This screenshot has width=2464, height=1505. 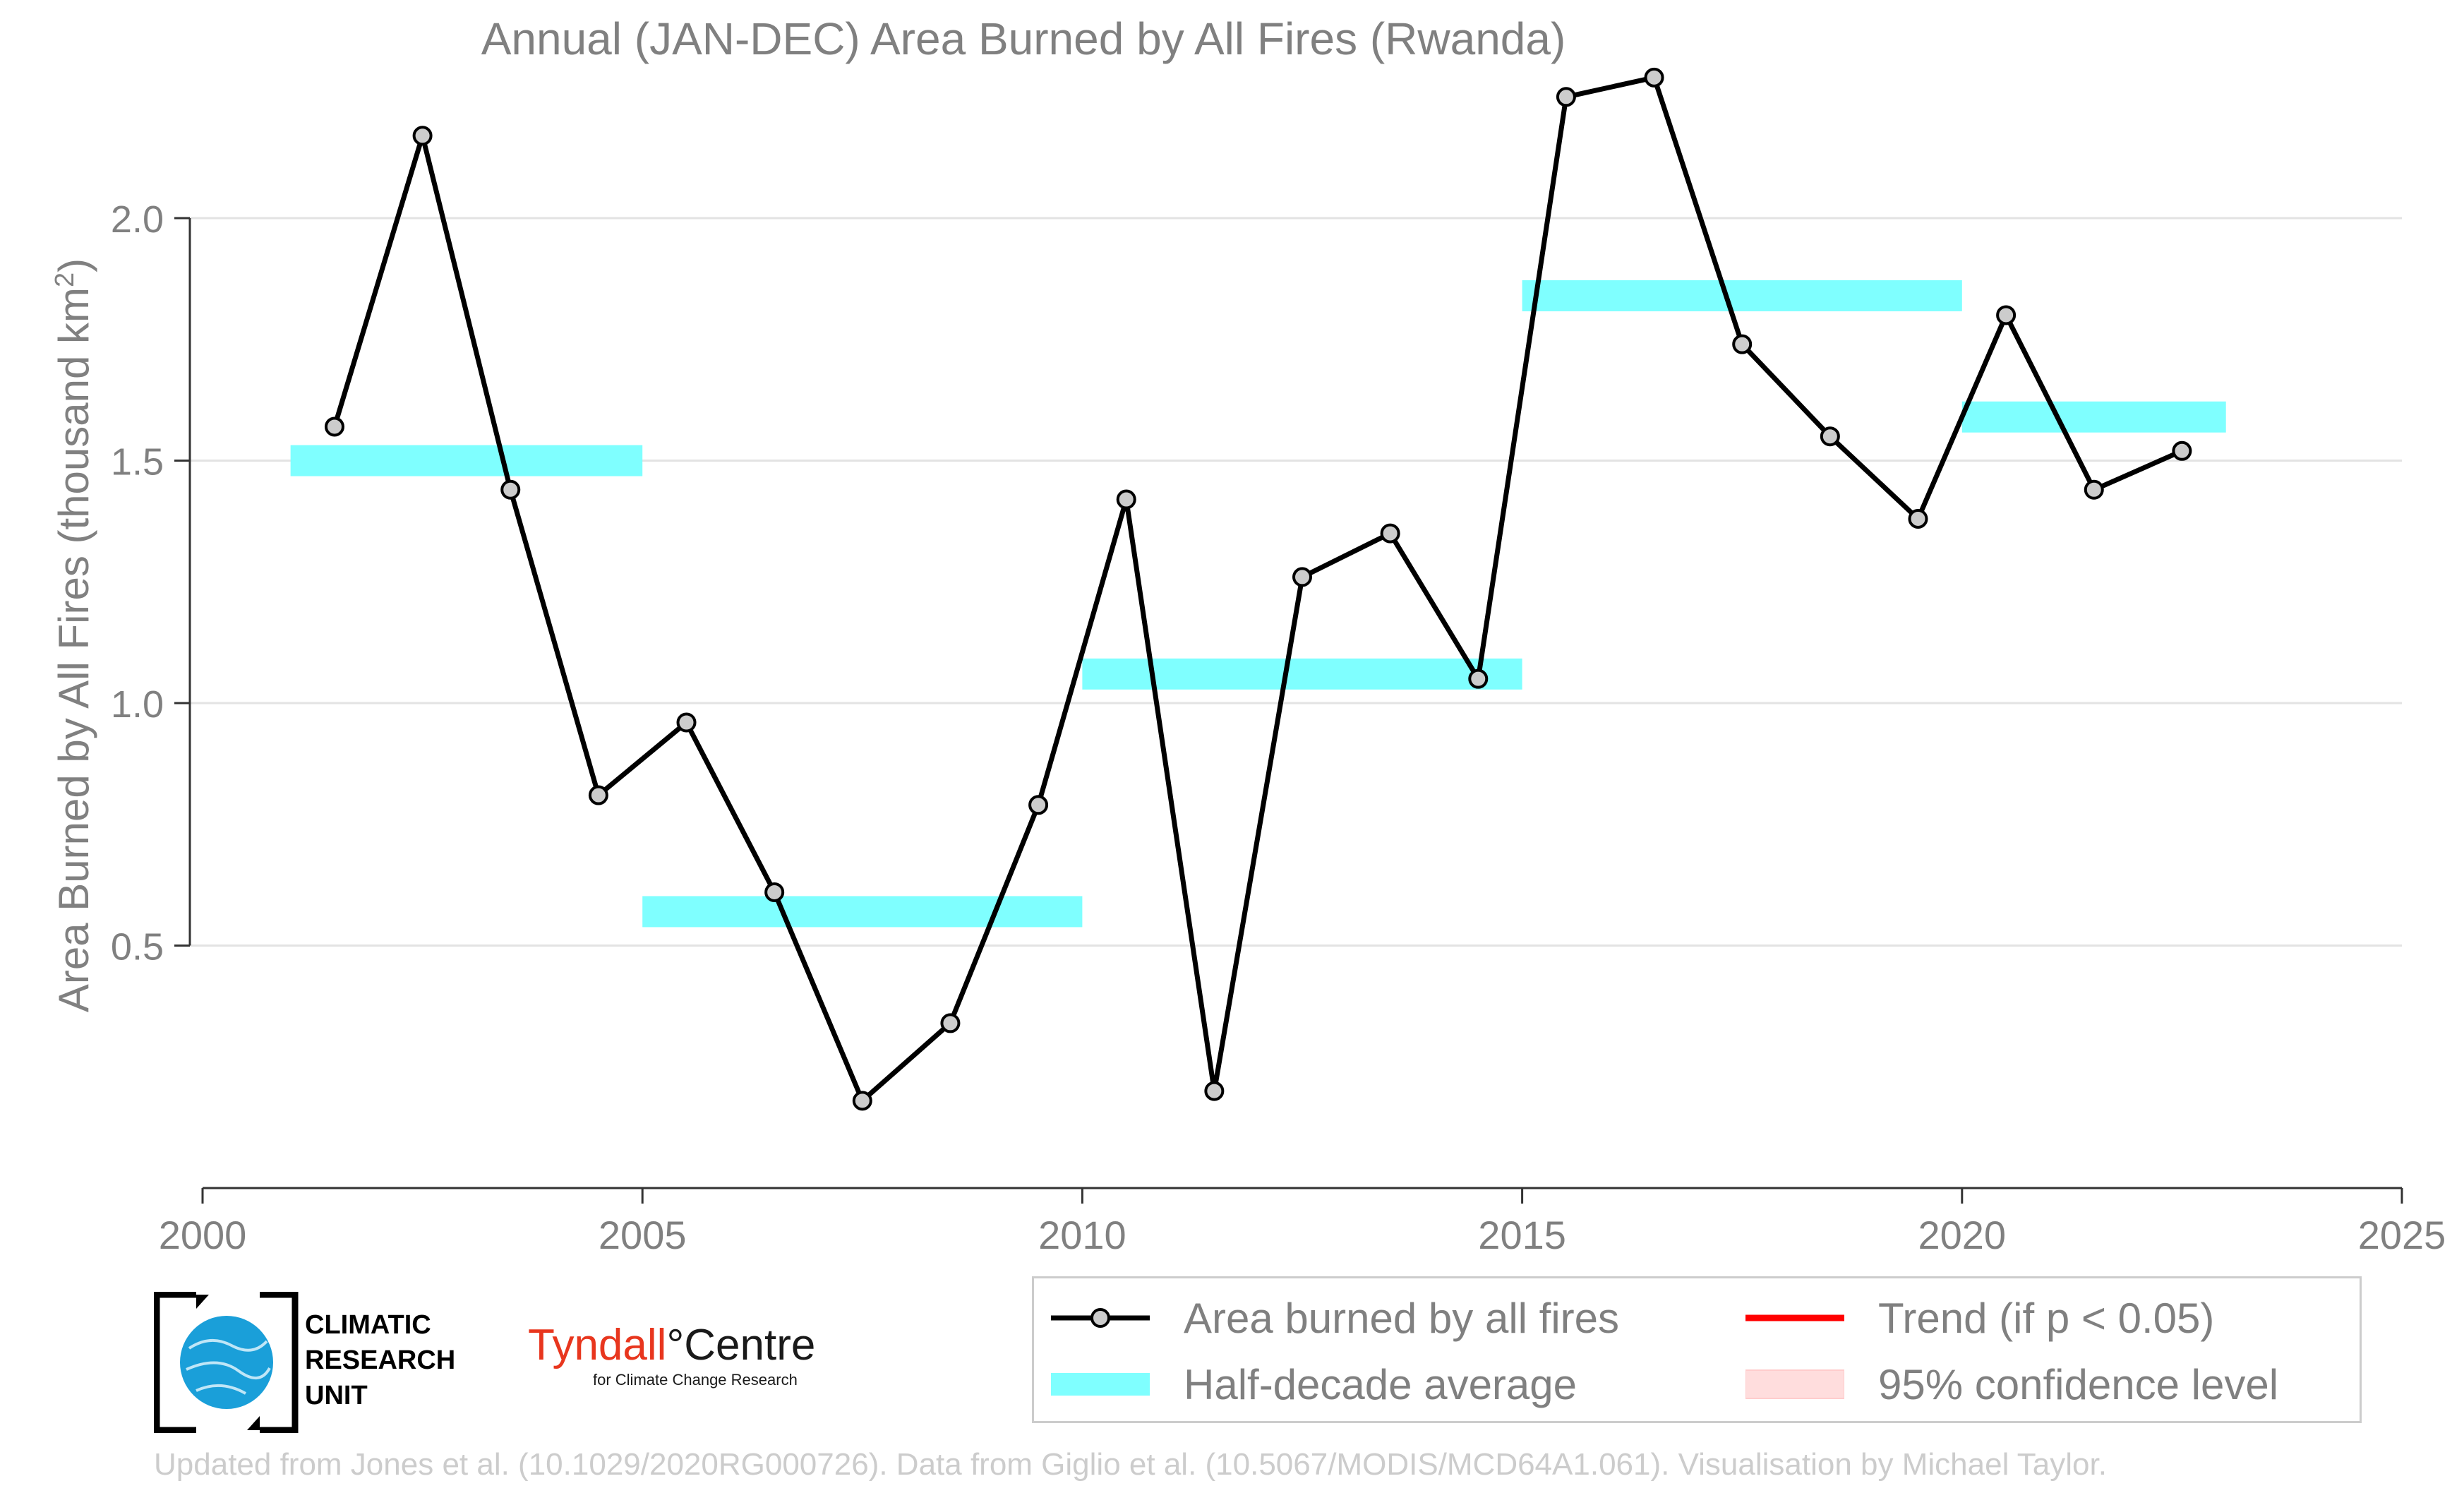 I want to click on x-tick-label: 2005, so click(x=643, y=1235).